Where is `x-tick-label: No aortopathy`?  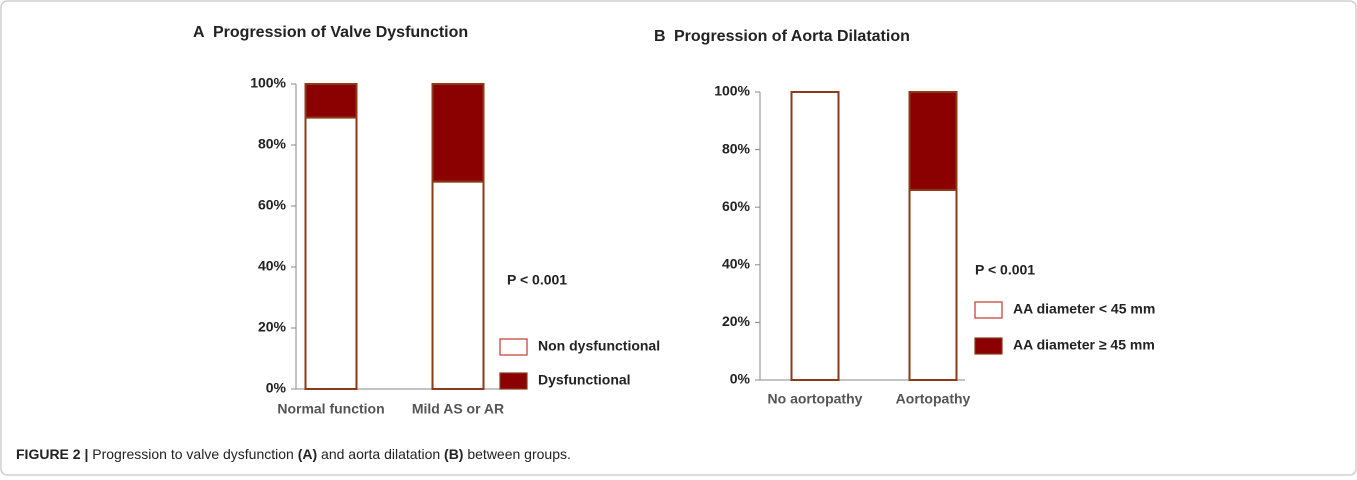
x-tick-label: No aortopathy is located at coordinates (815, 399).